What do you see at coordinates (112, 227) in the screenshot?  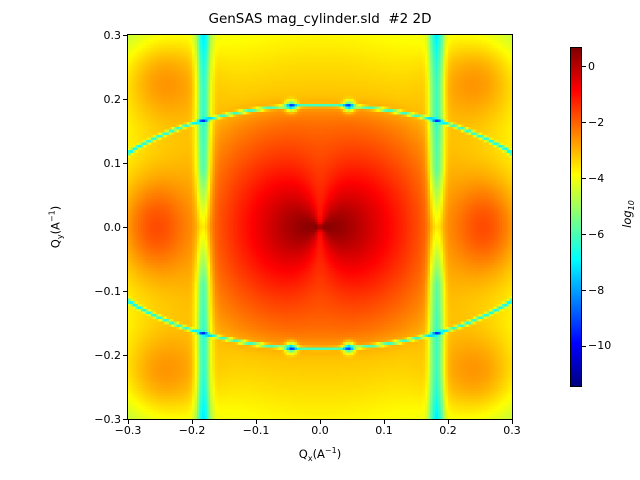 I see `y-tick-label: 0.0` at bounding box center [112, 227].